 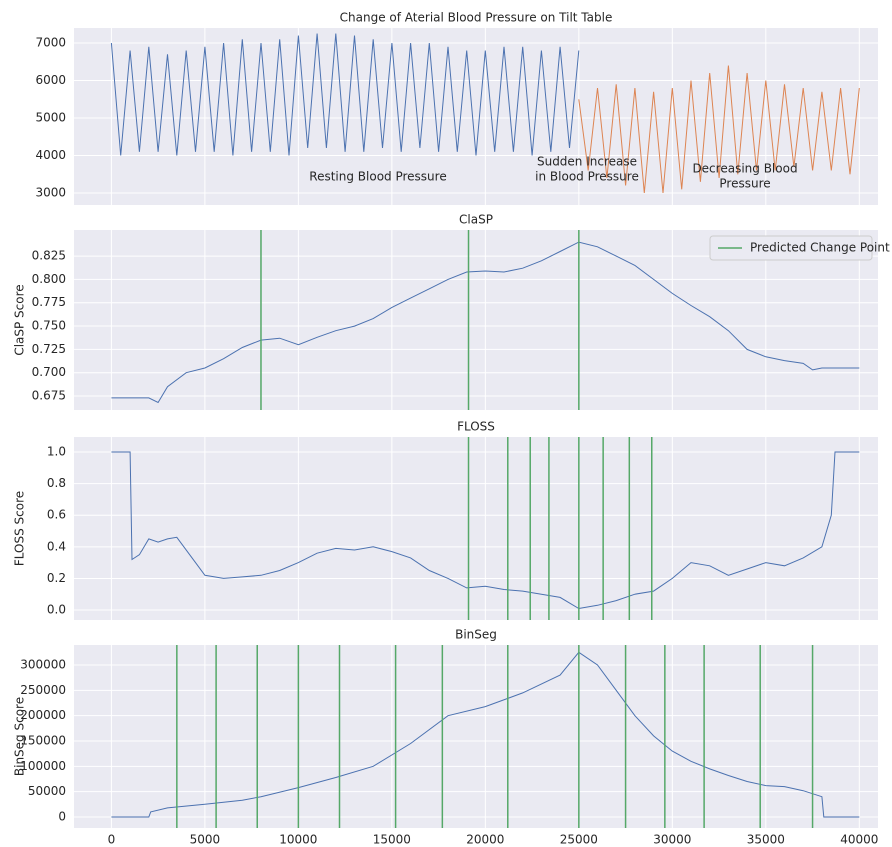 What do you see at coordinates (587, 162) in the screenshot?
I see `annotation: Sudden Increase` at bounding box center [587, 162].